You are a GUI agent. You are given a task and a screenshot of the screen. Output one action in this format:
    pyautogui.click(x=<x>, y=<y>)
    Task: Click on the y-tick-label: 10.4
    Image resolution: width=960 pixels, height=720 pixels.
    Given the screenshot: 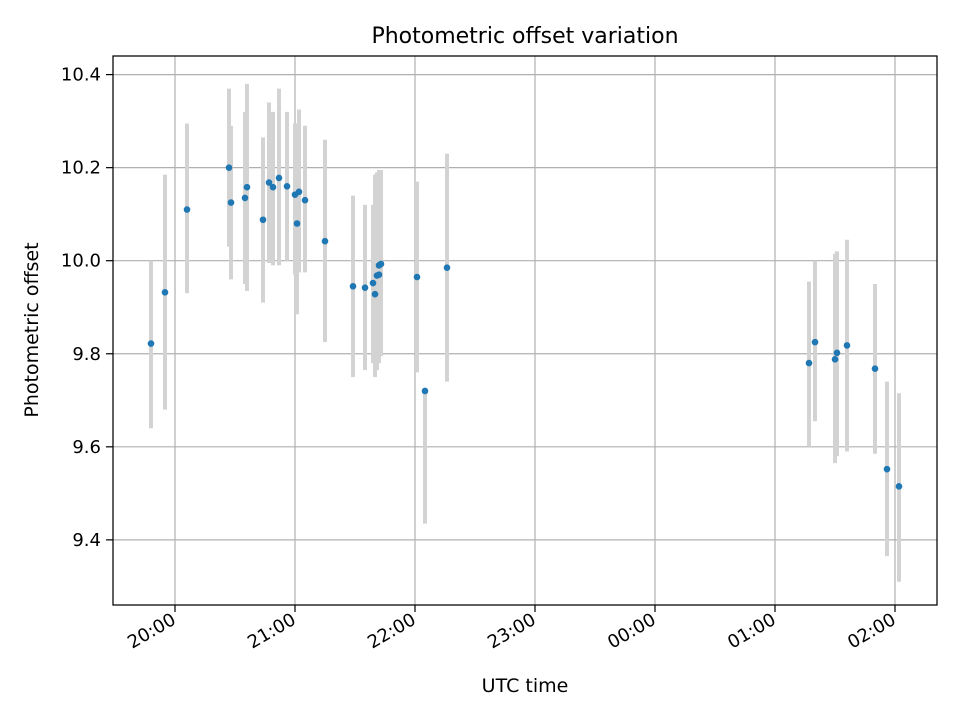 What is the action you would take?
    pyautogui.click(x=81, y=75)
    